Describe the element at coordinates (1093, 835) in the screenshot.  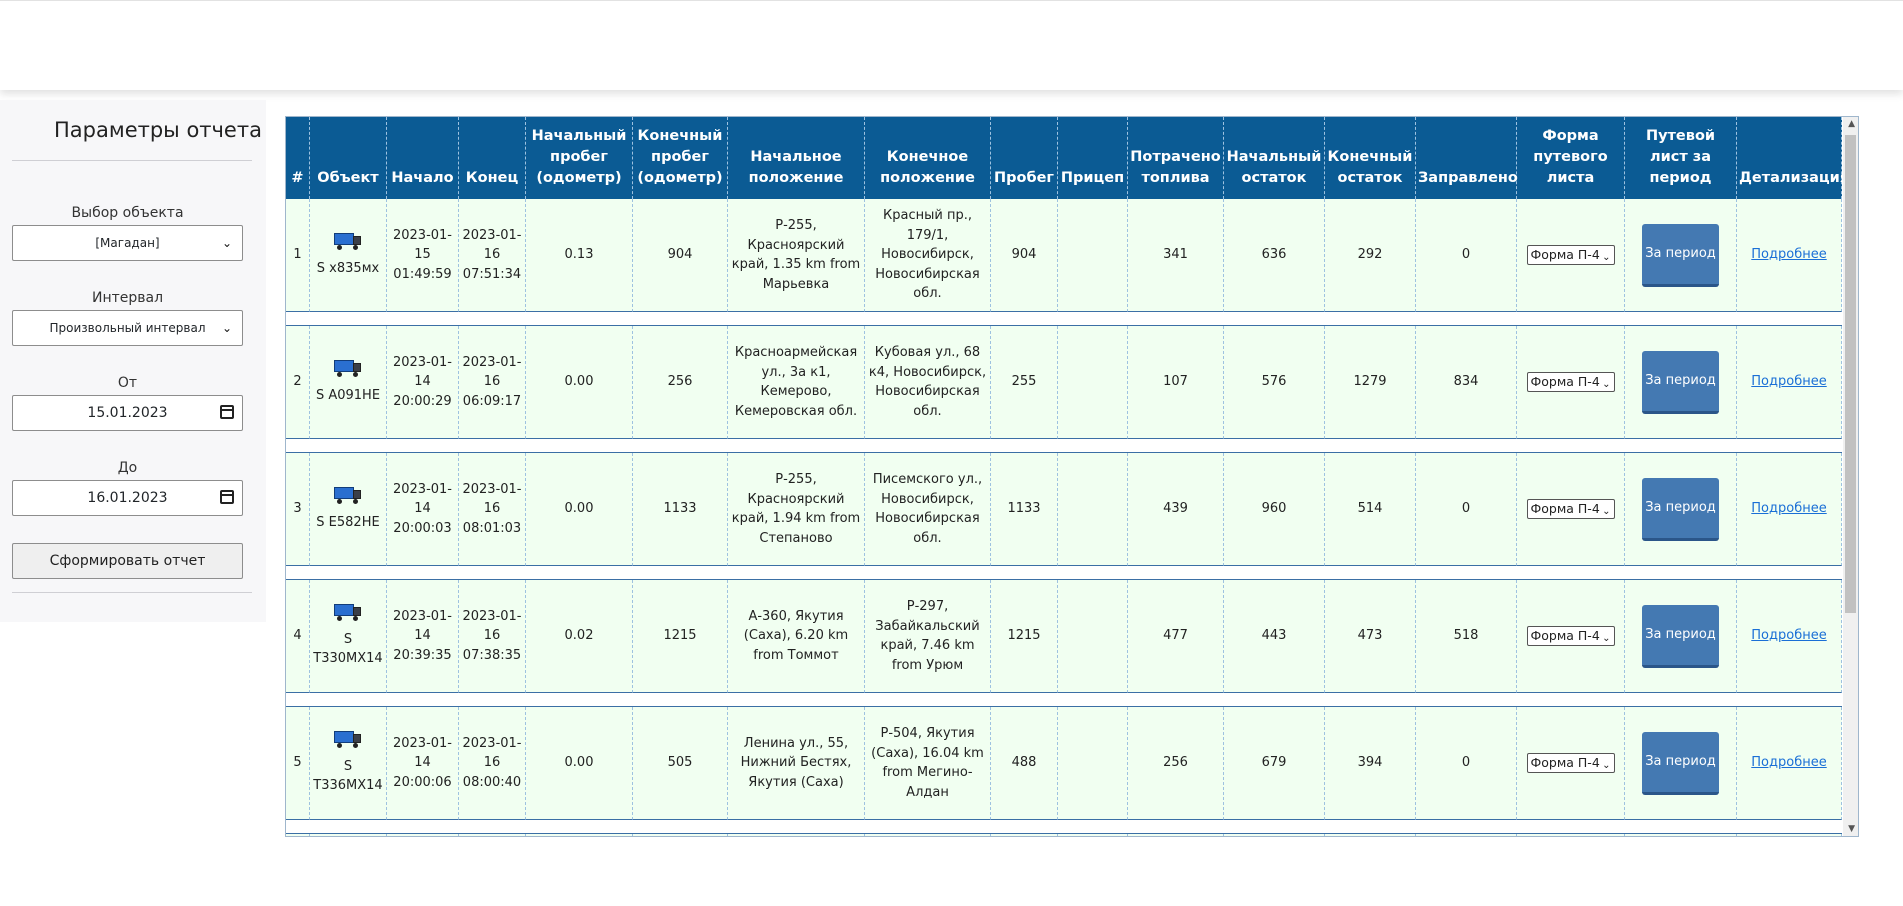
I see `trailer-cell: АЕ 2511` at that location.